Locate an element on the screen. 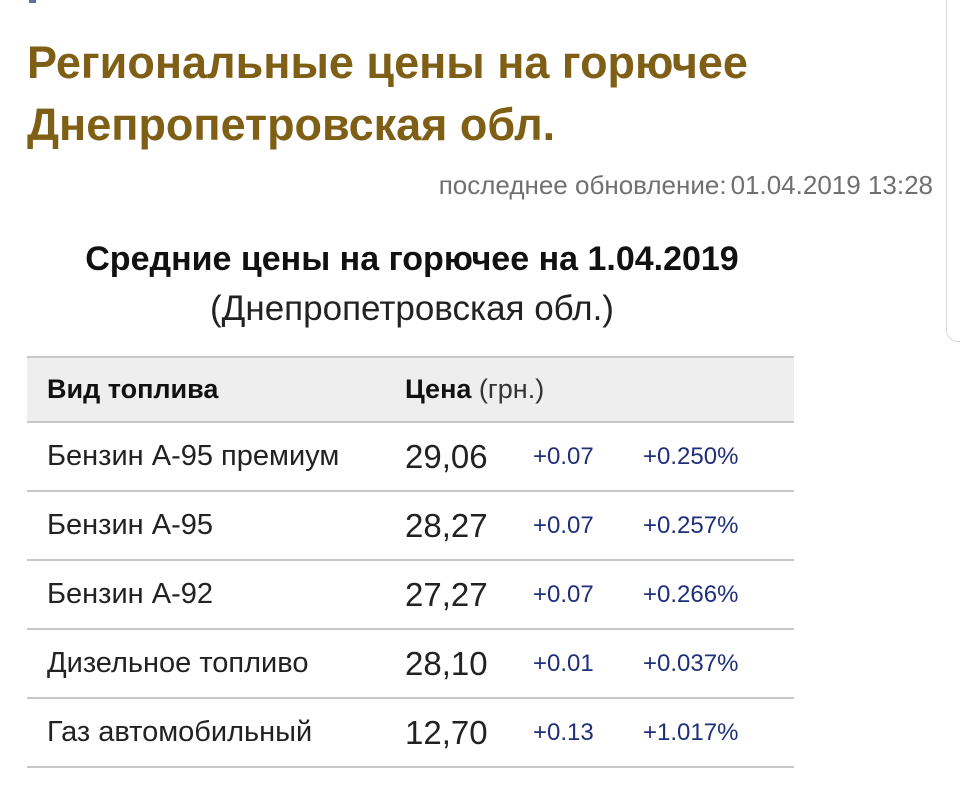  table-row: Бензин А-95 28,27 +0.07 +0.257% is located at coordinates (411, 525).